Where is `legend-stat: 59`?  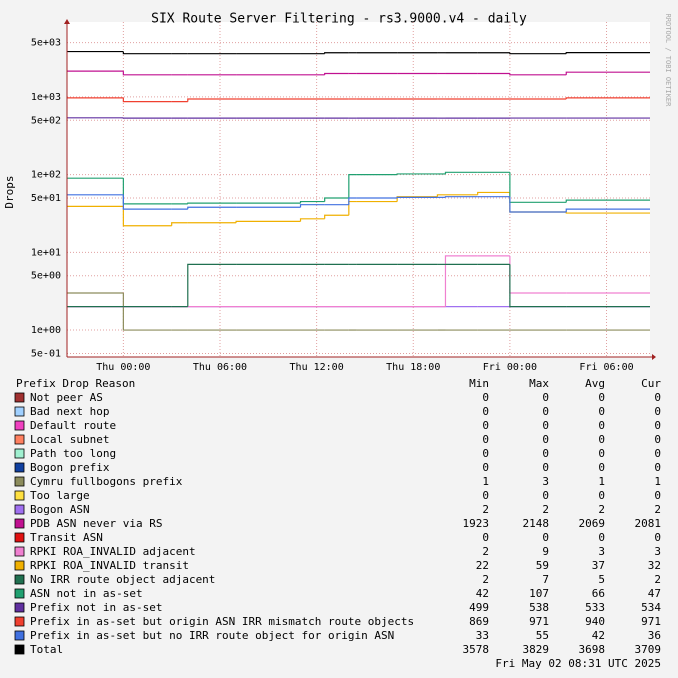 legend-stat: 59 is located at coordinates (542, 565).